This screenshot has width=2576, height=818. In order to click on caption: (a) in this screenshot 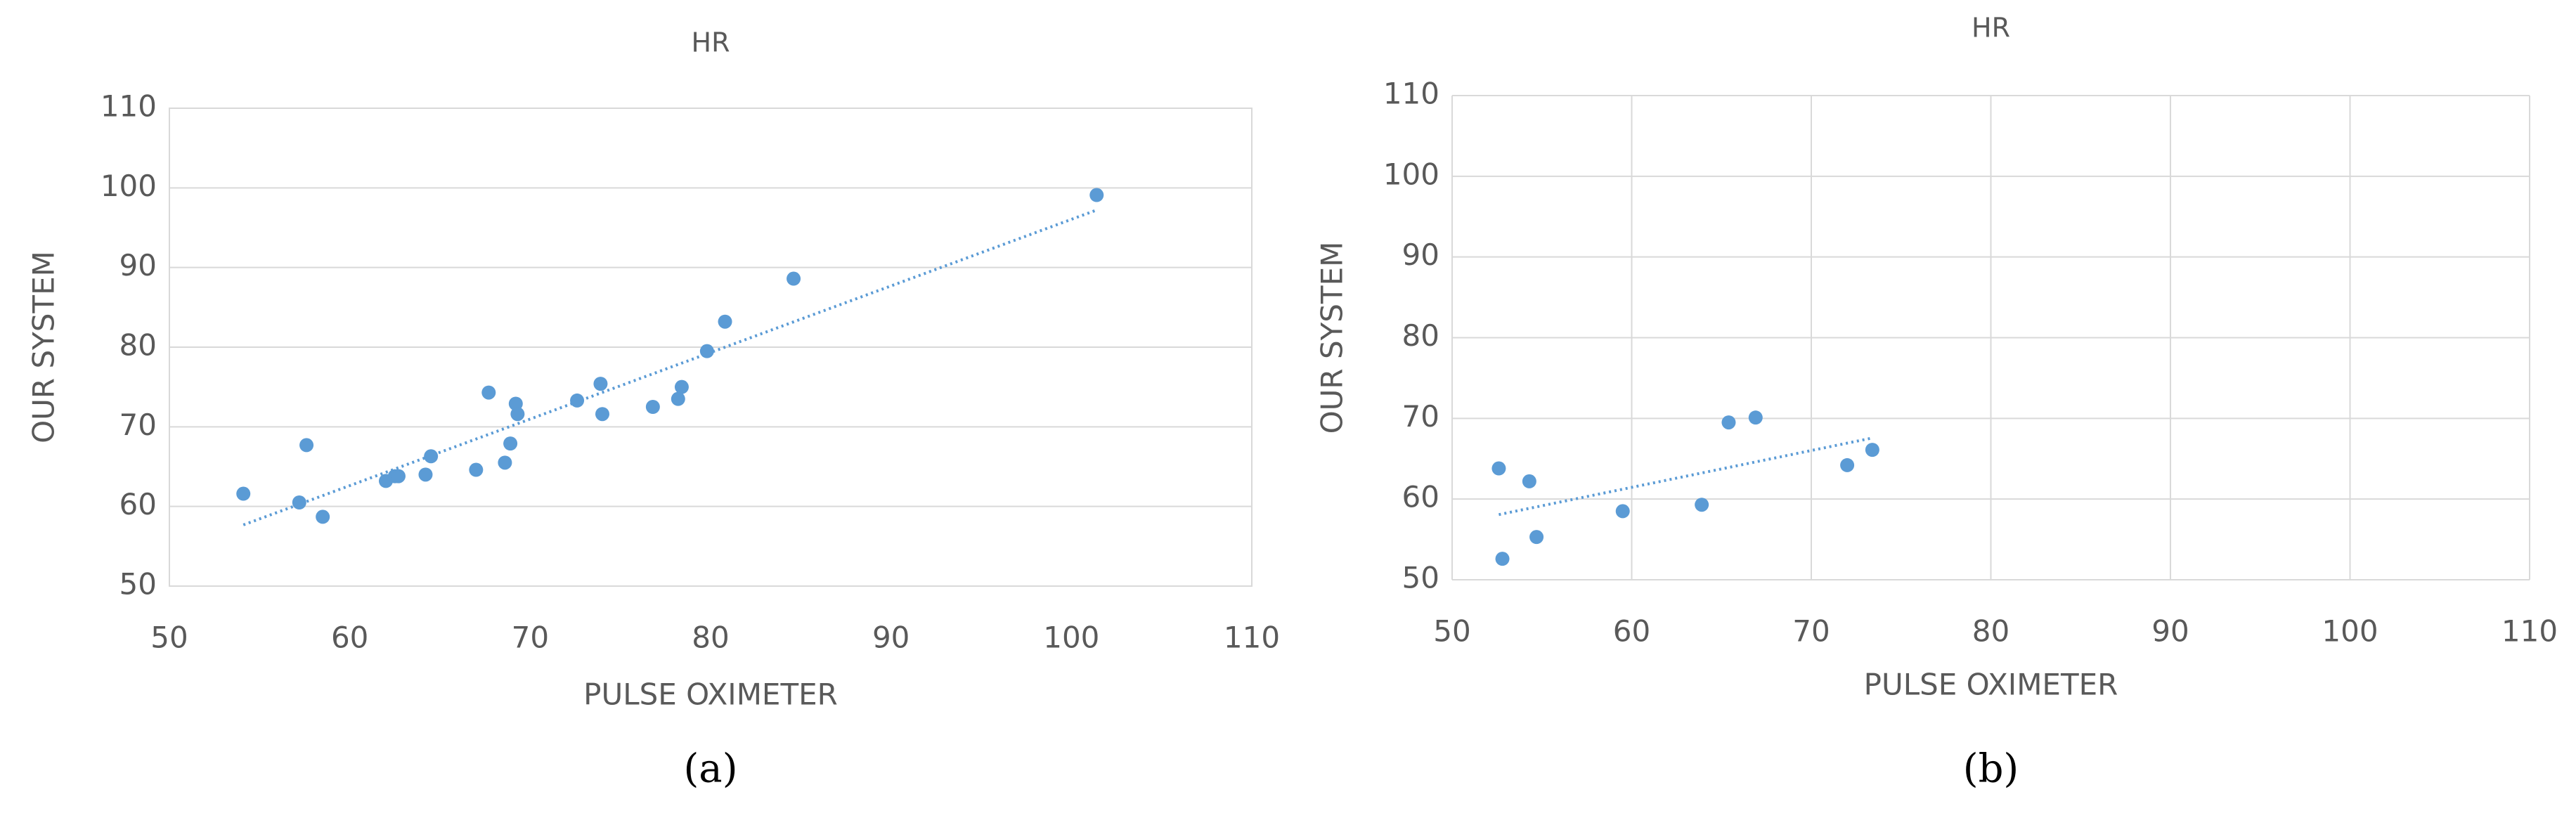, I will do `click(710, 769)`.